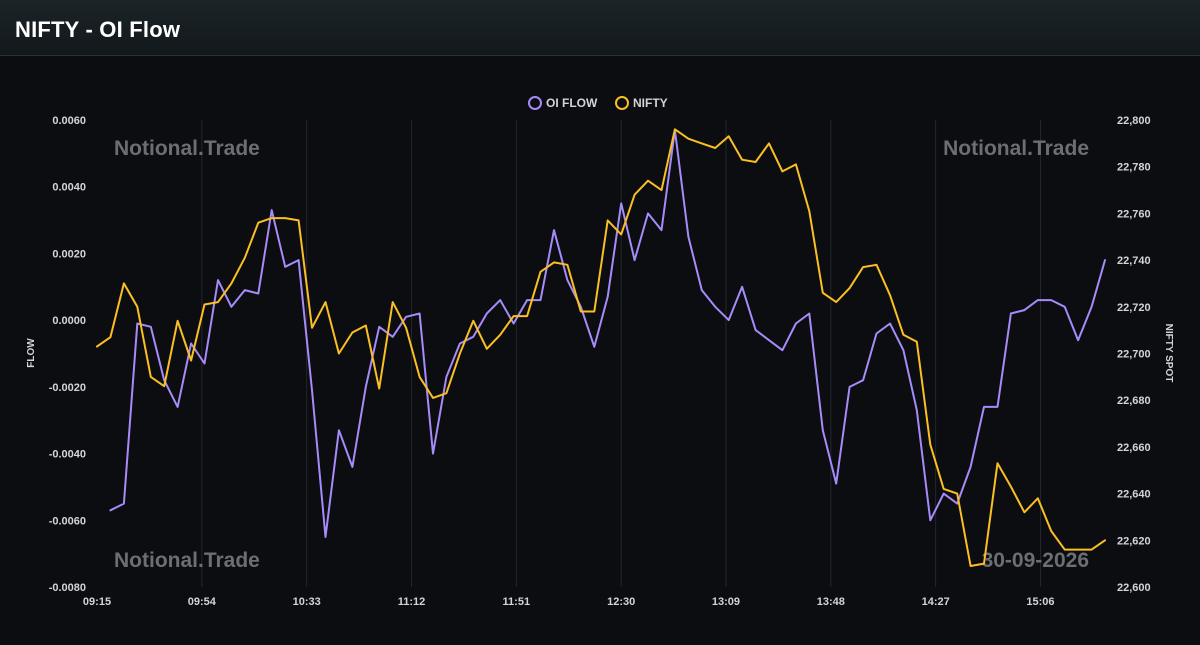 The height and width of the screenshot is (645, 1200). Describe the element at coordinates (97, 602) in the screenshot. I see `x-tick-label: 09:15` at that location.